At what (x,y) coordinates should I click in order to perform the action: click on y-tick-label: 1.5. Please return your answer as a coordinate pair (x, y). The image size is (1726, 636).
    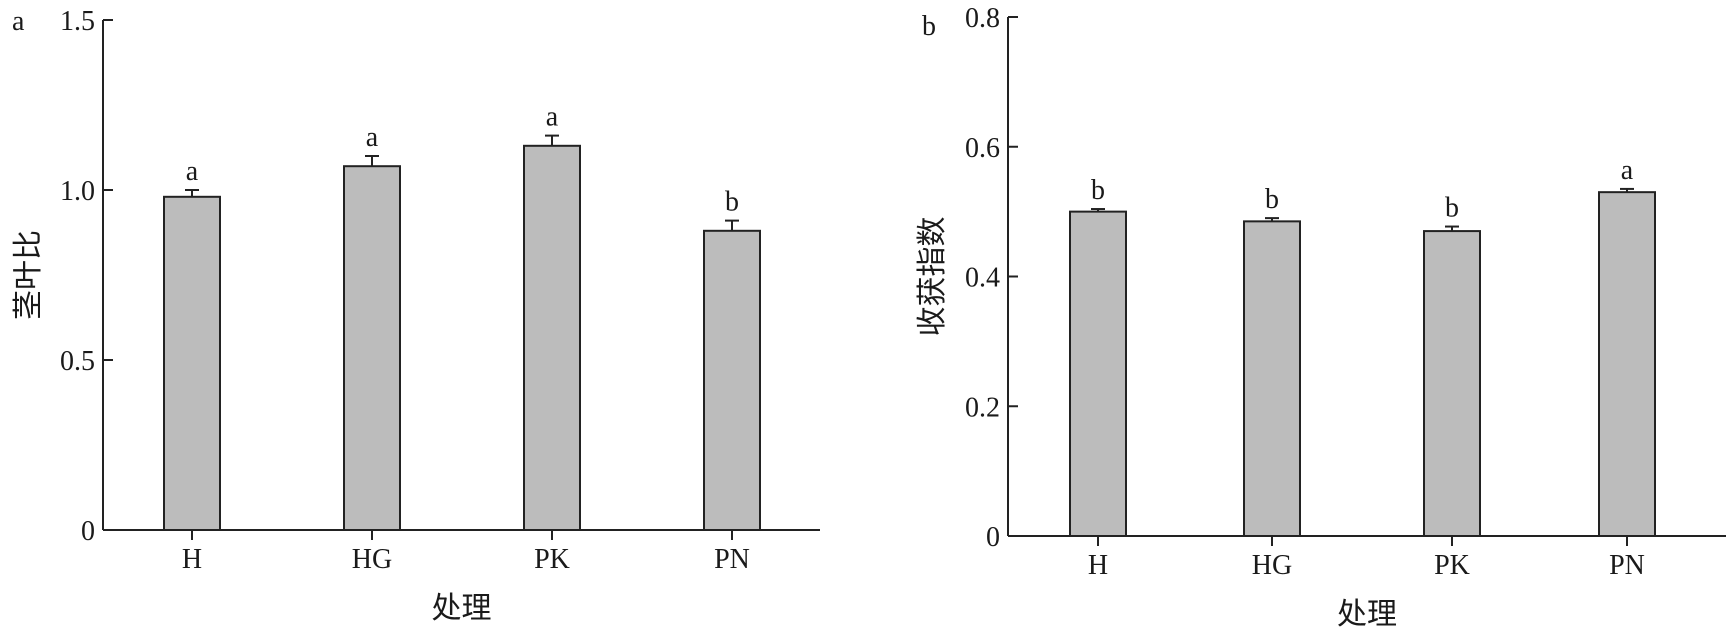
    Looking at the image, I should click on (77, 21).